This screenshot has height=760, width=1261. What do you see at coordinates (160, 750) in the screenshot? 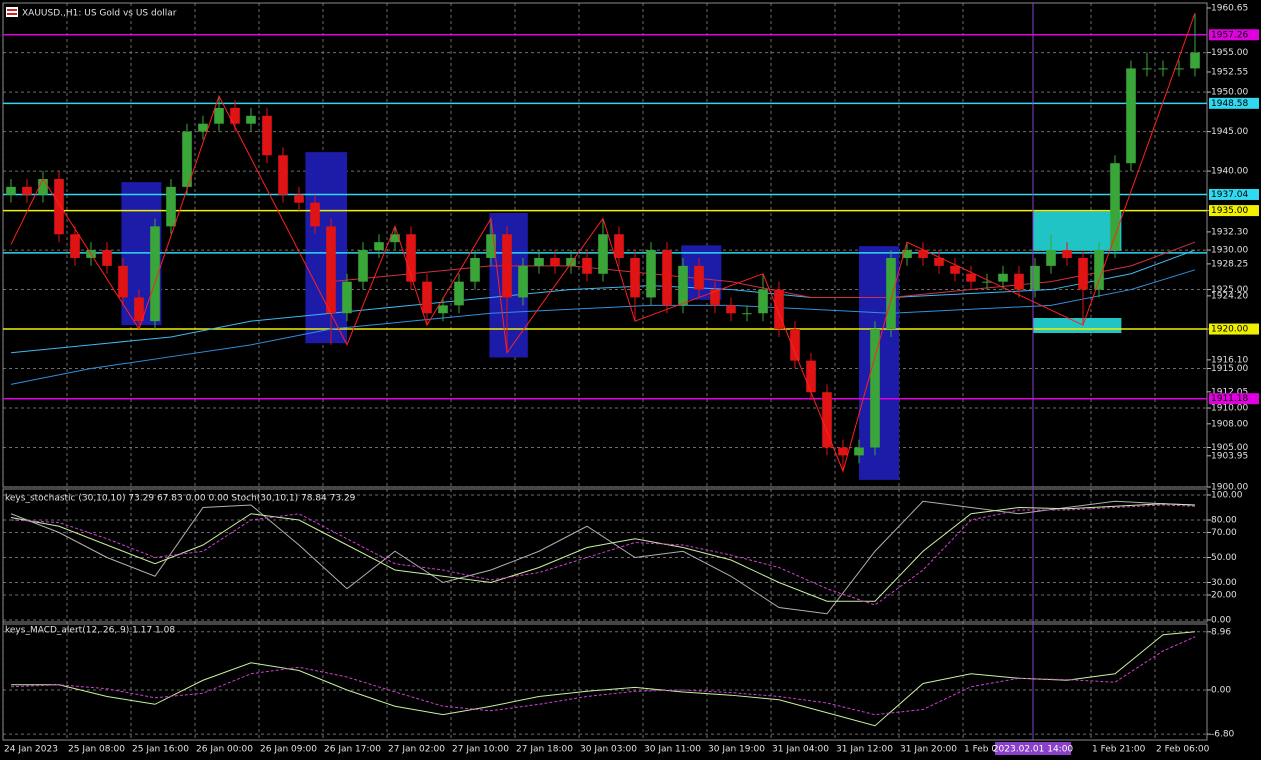
I see `x-tick-label: 25 Jan 16:00` at bounding box center [160, 750].